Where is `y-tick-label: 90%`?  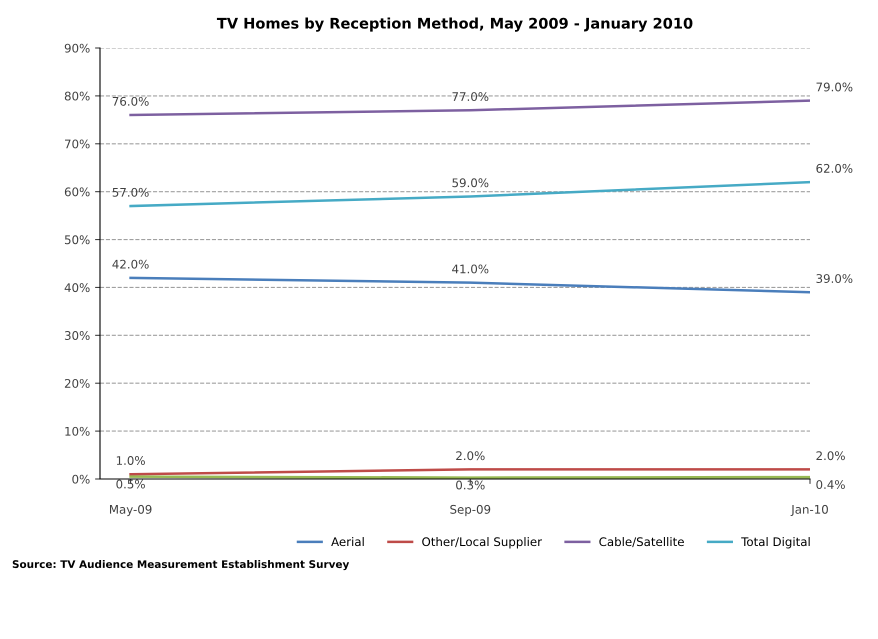 y-tick-label: 90% is located at coordinates (77, 48).